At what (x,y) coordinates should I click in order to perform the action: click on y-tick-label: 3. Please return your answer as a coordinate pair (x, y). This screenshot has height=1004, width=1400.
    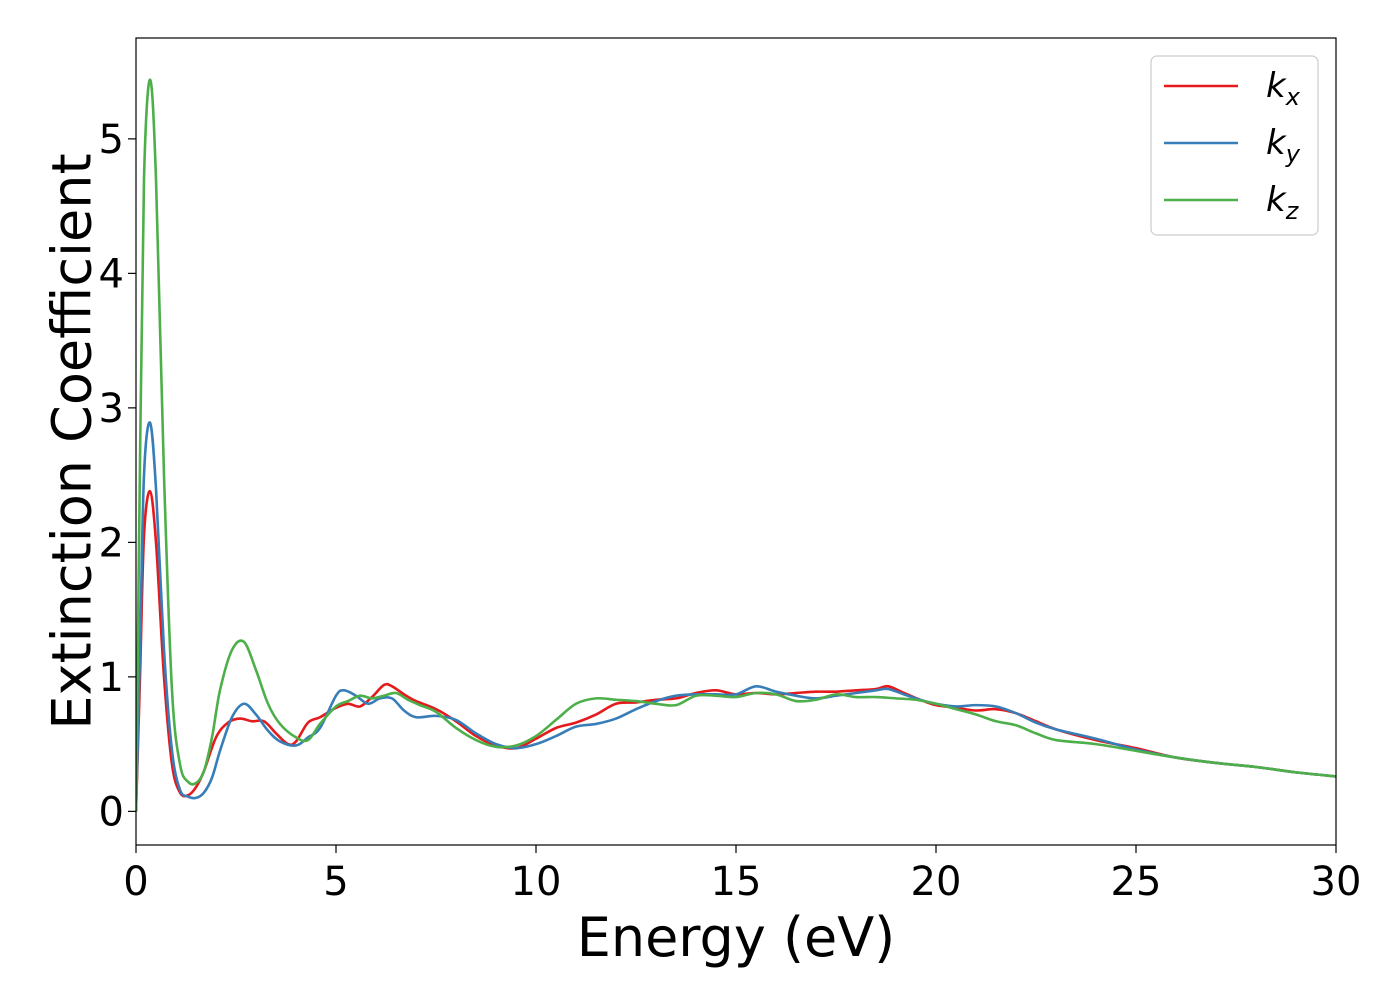
    Looking at the image, I should click on (111, 409).